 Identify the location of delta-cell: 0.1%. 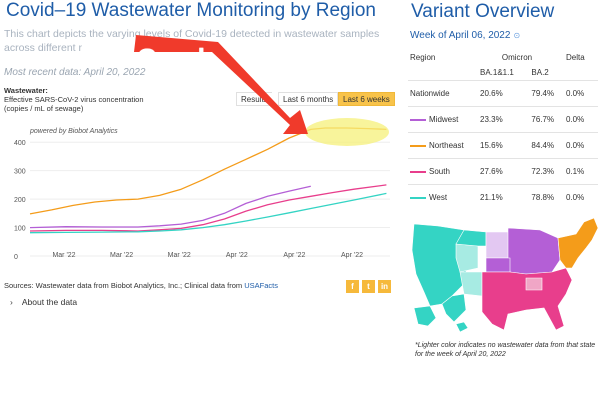
(581, 171).